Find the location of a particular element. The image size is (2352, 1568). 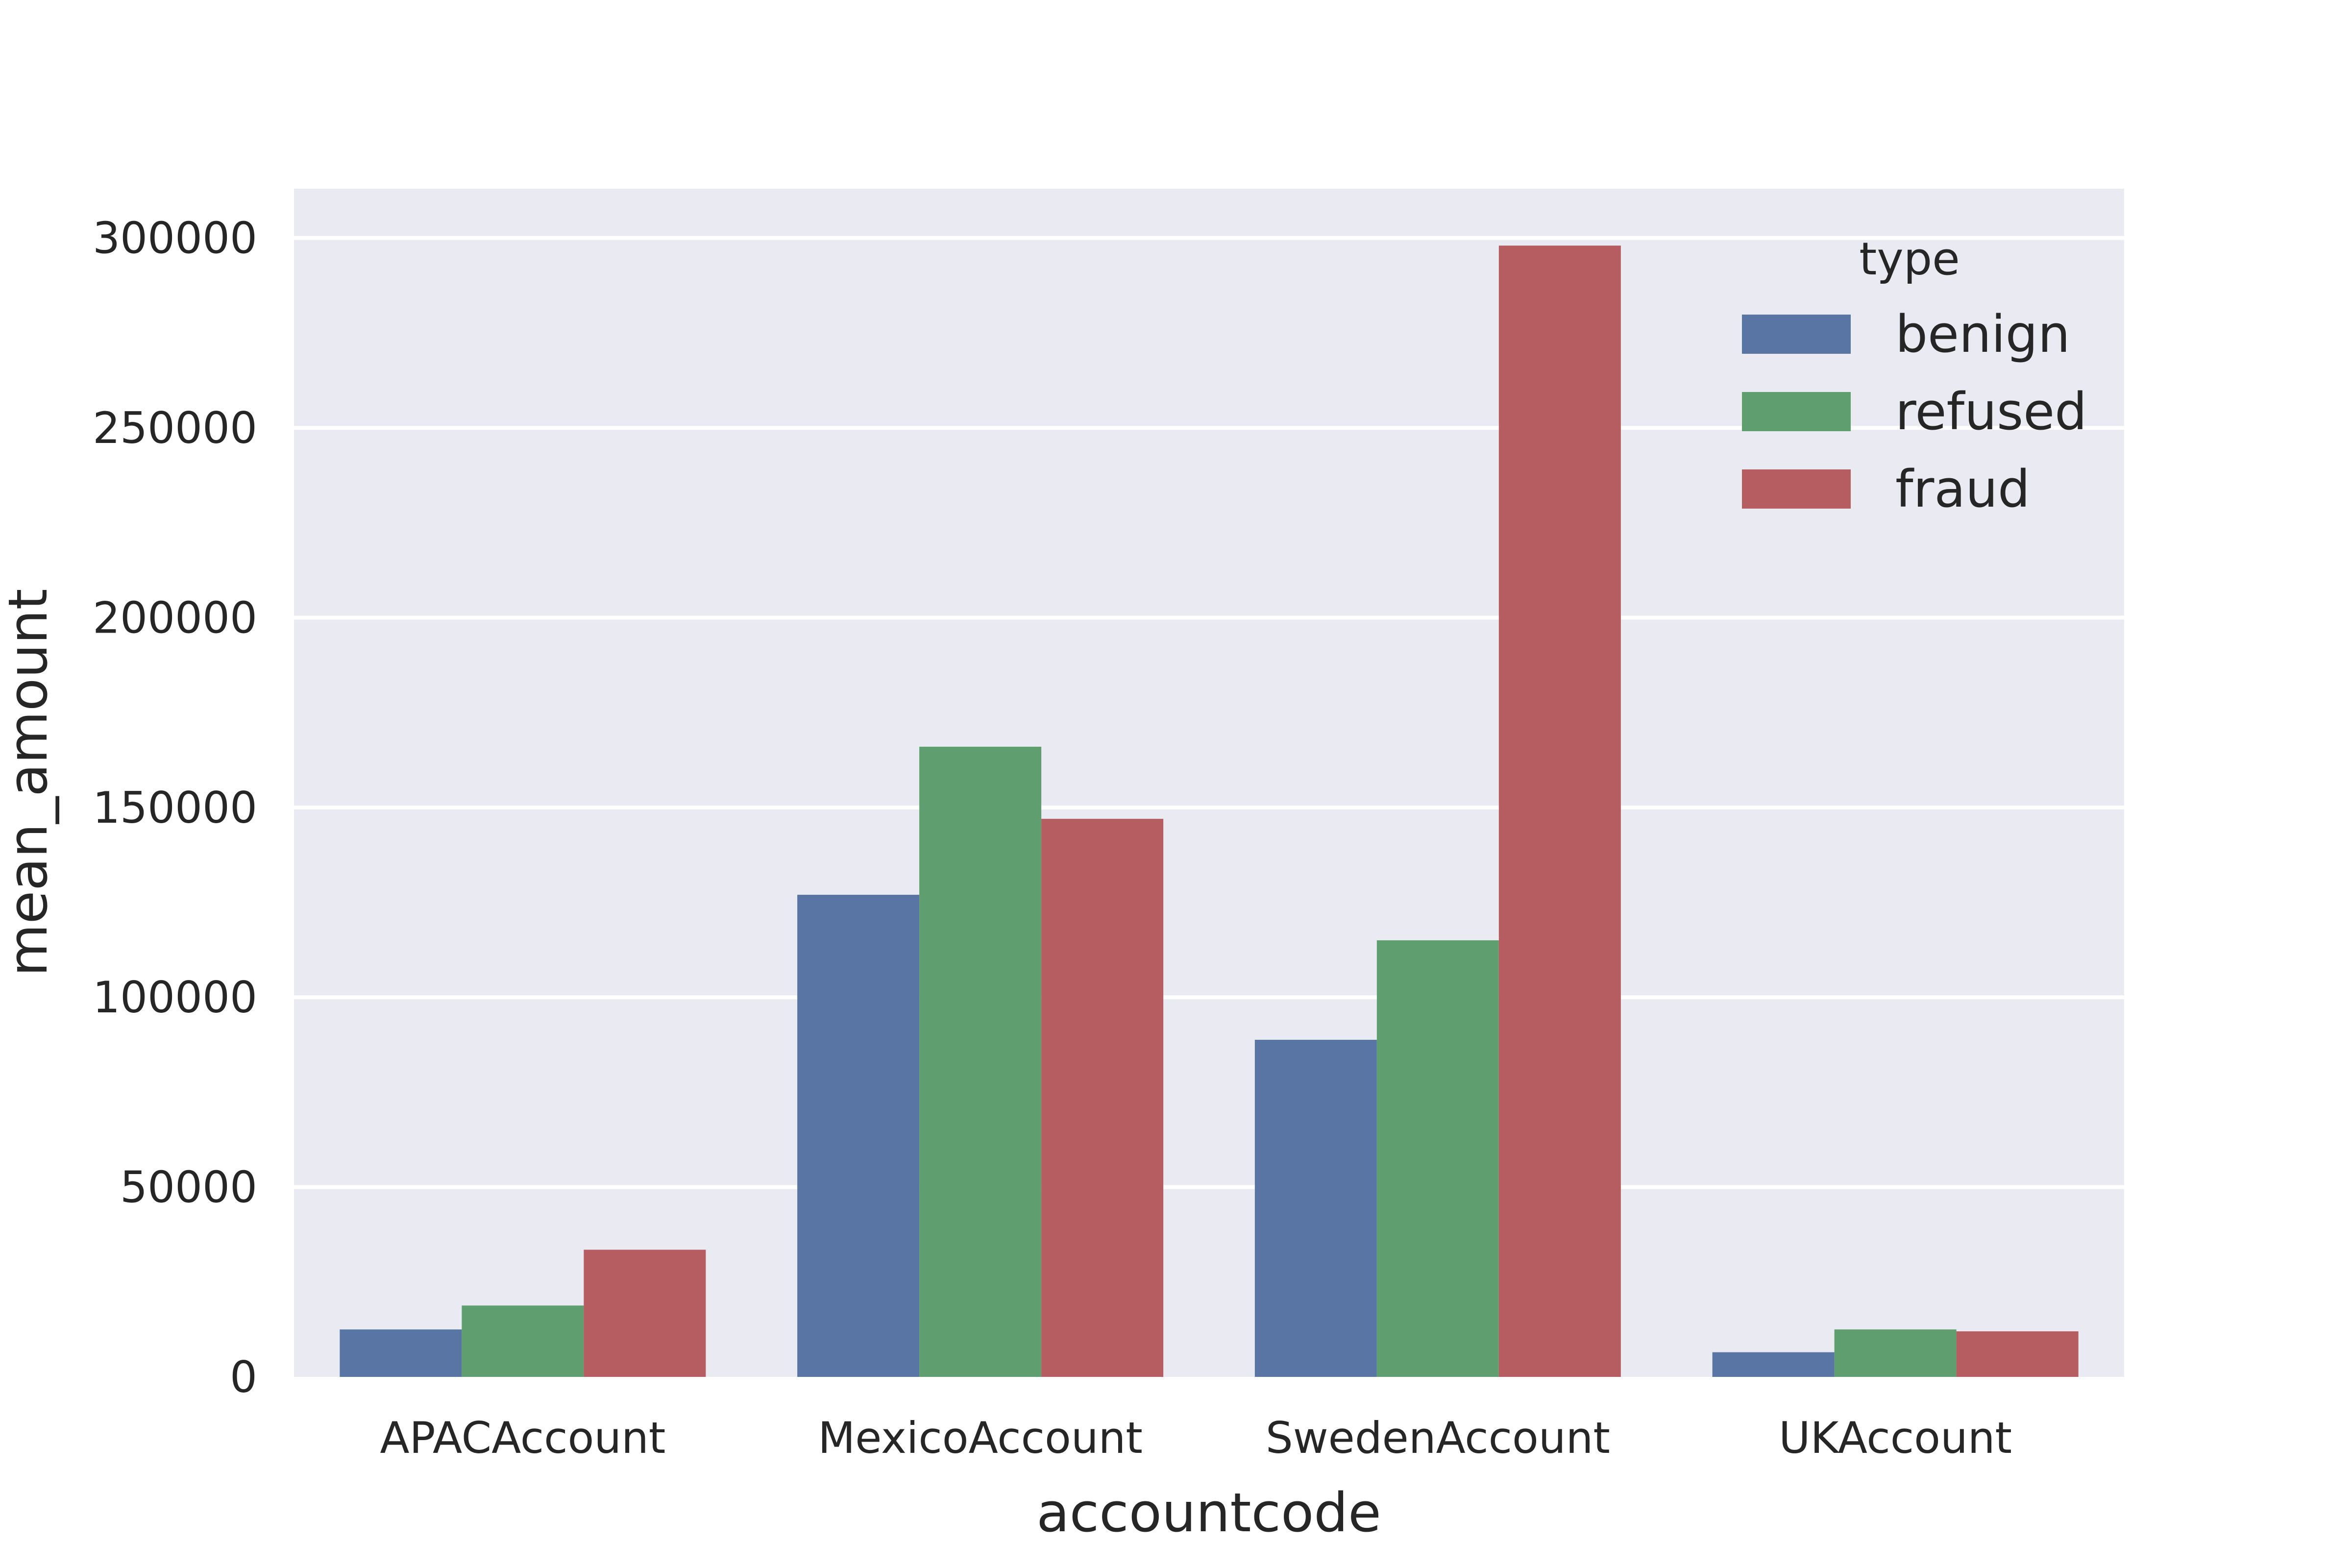

legend-swatch-fraud is located at coordinates (1796, 489).